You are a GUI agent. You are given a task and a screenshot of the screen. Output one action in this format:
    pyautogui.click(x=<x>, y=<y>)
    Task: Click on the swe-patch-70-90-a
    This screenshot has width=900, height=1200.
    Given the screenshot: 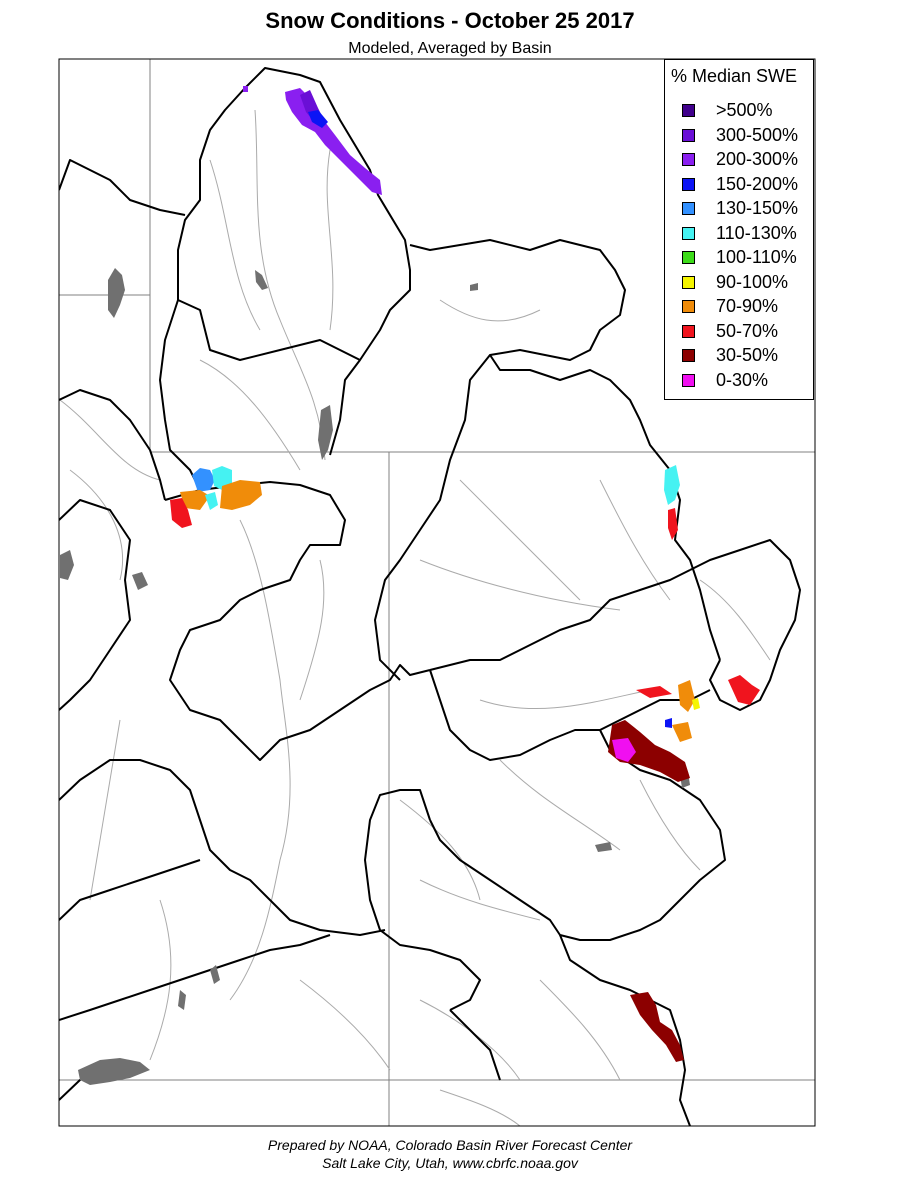 What is the action you would take?
    pyautogui.click(x=195, y=500)
    